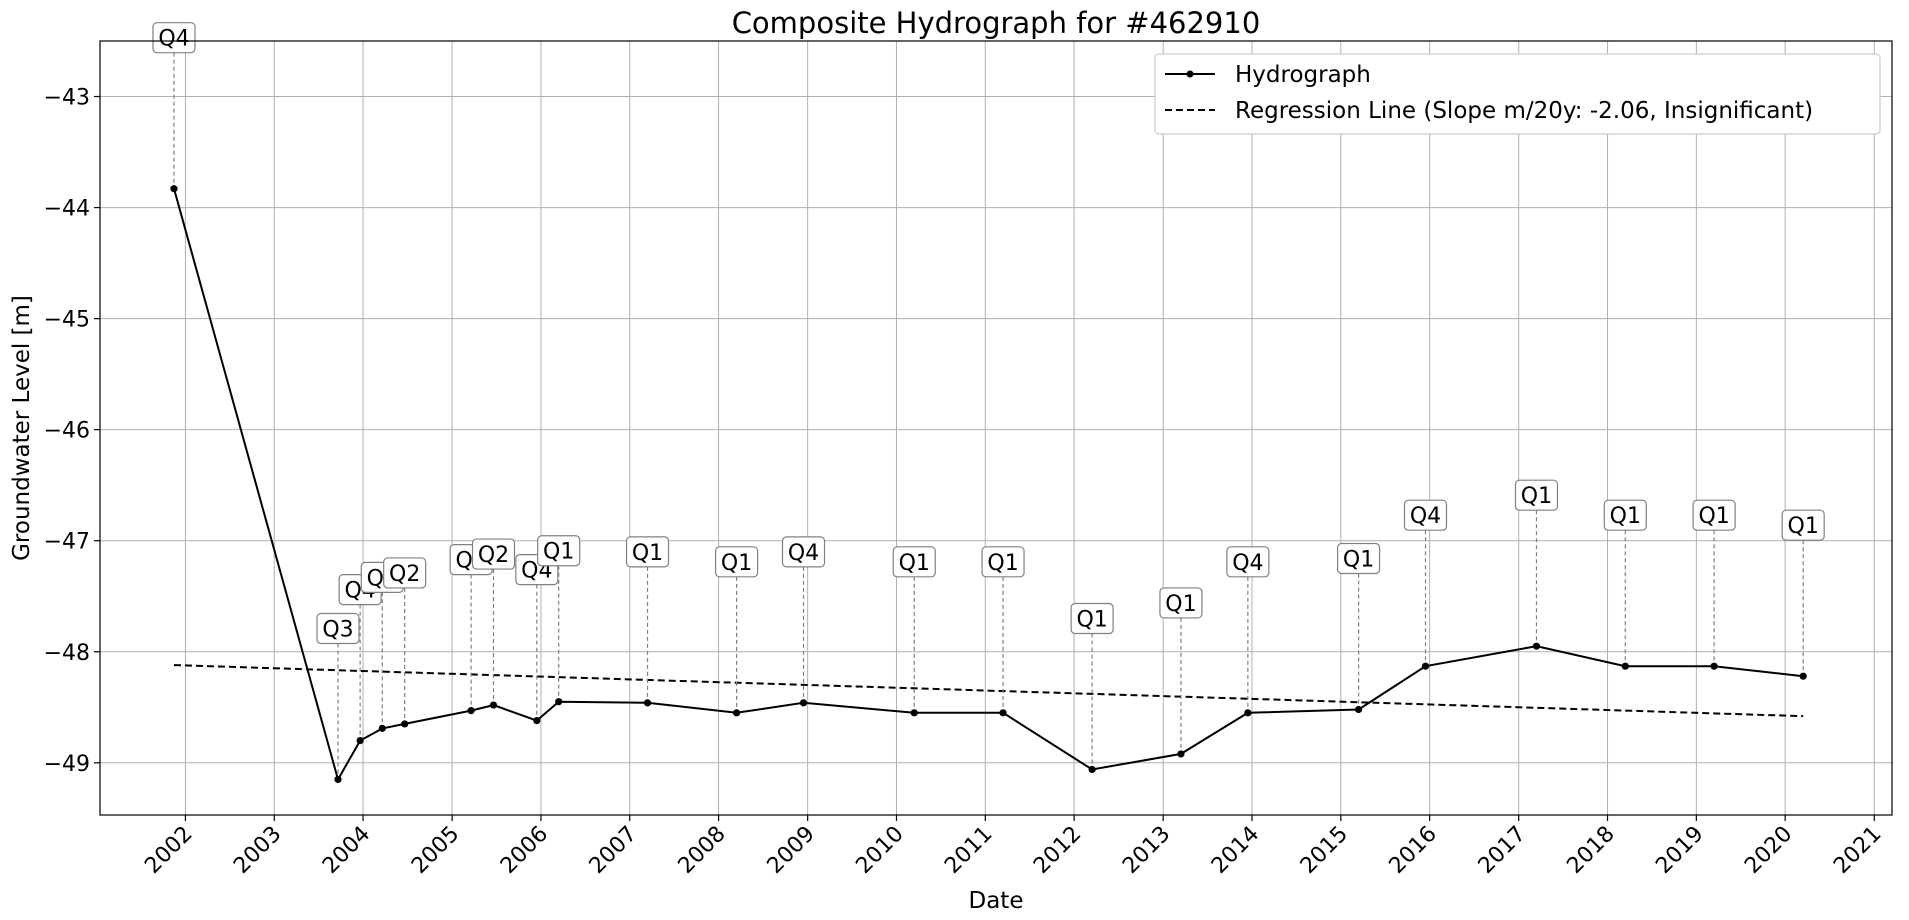  Describe the element at coordinates (968, 850) in the screenshot. I see `x-tick-label: 2011` at that location.